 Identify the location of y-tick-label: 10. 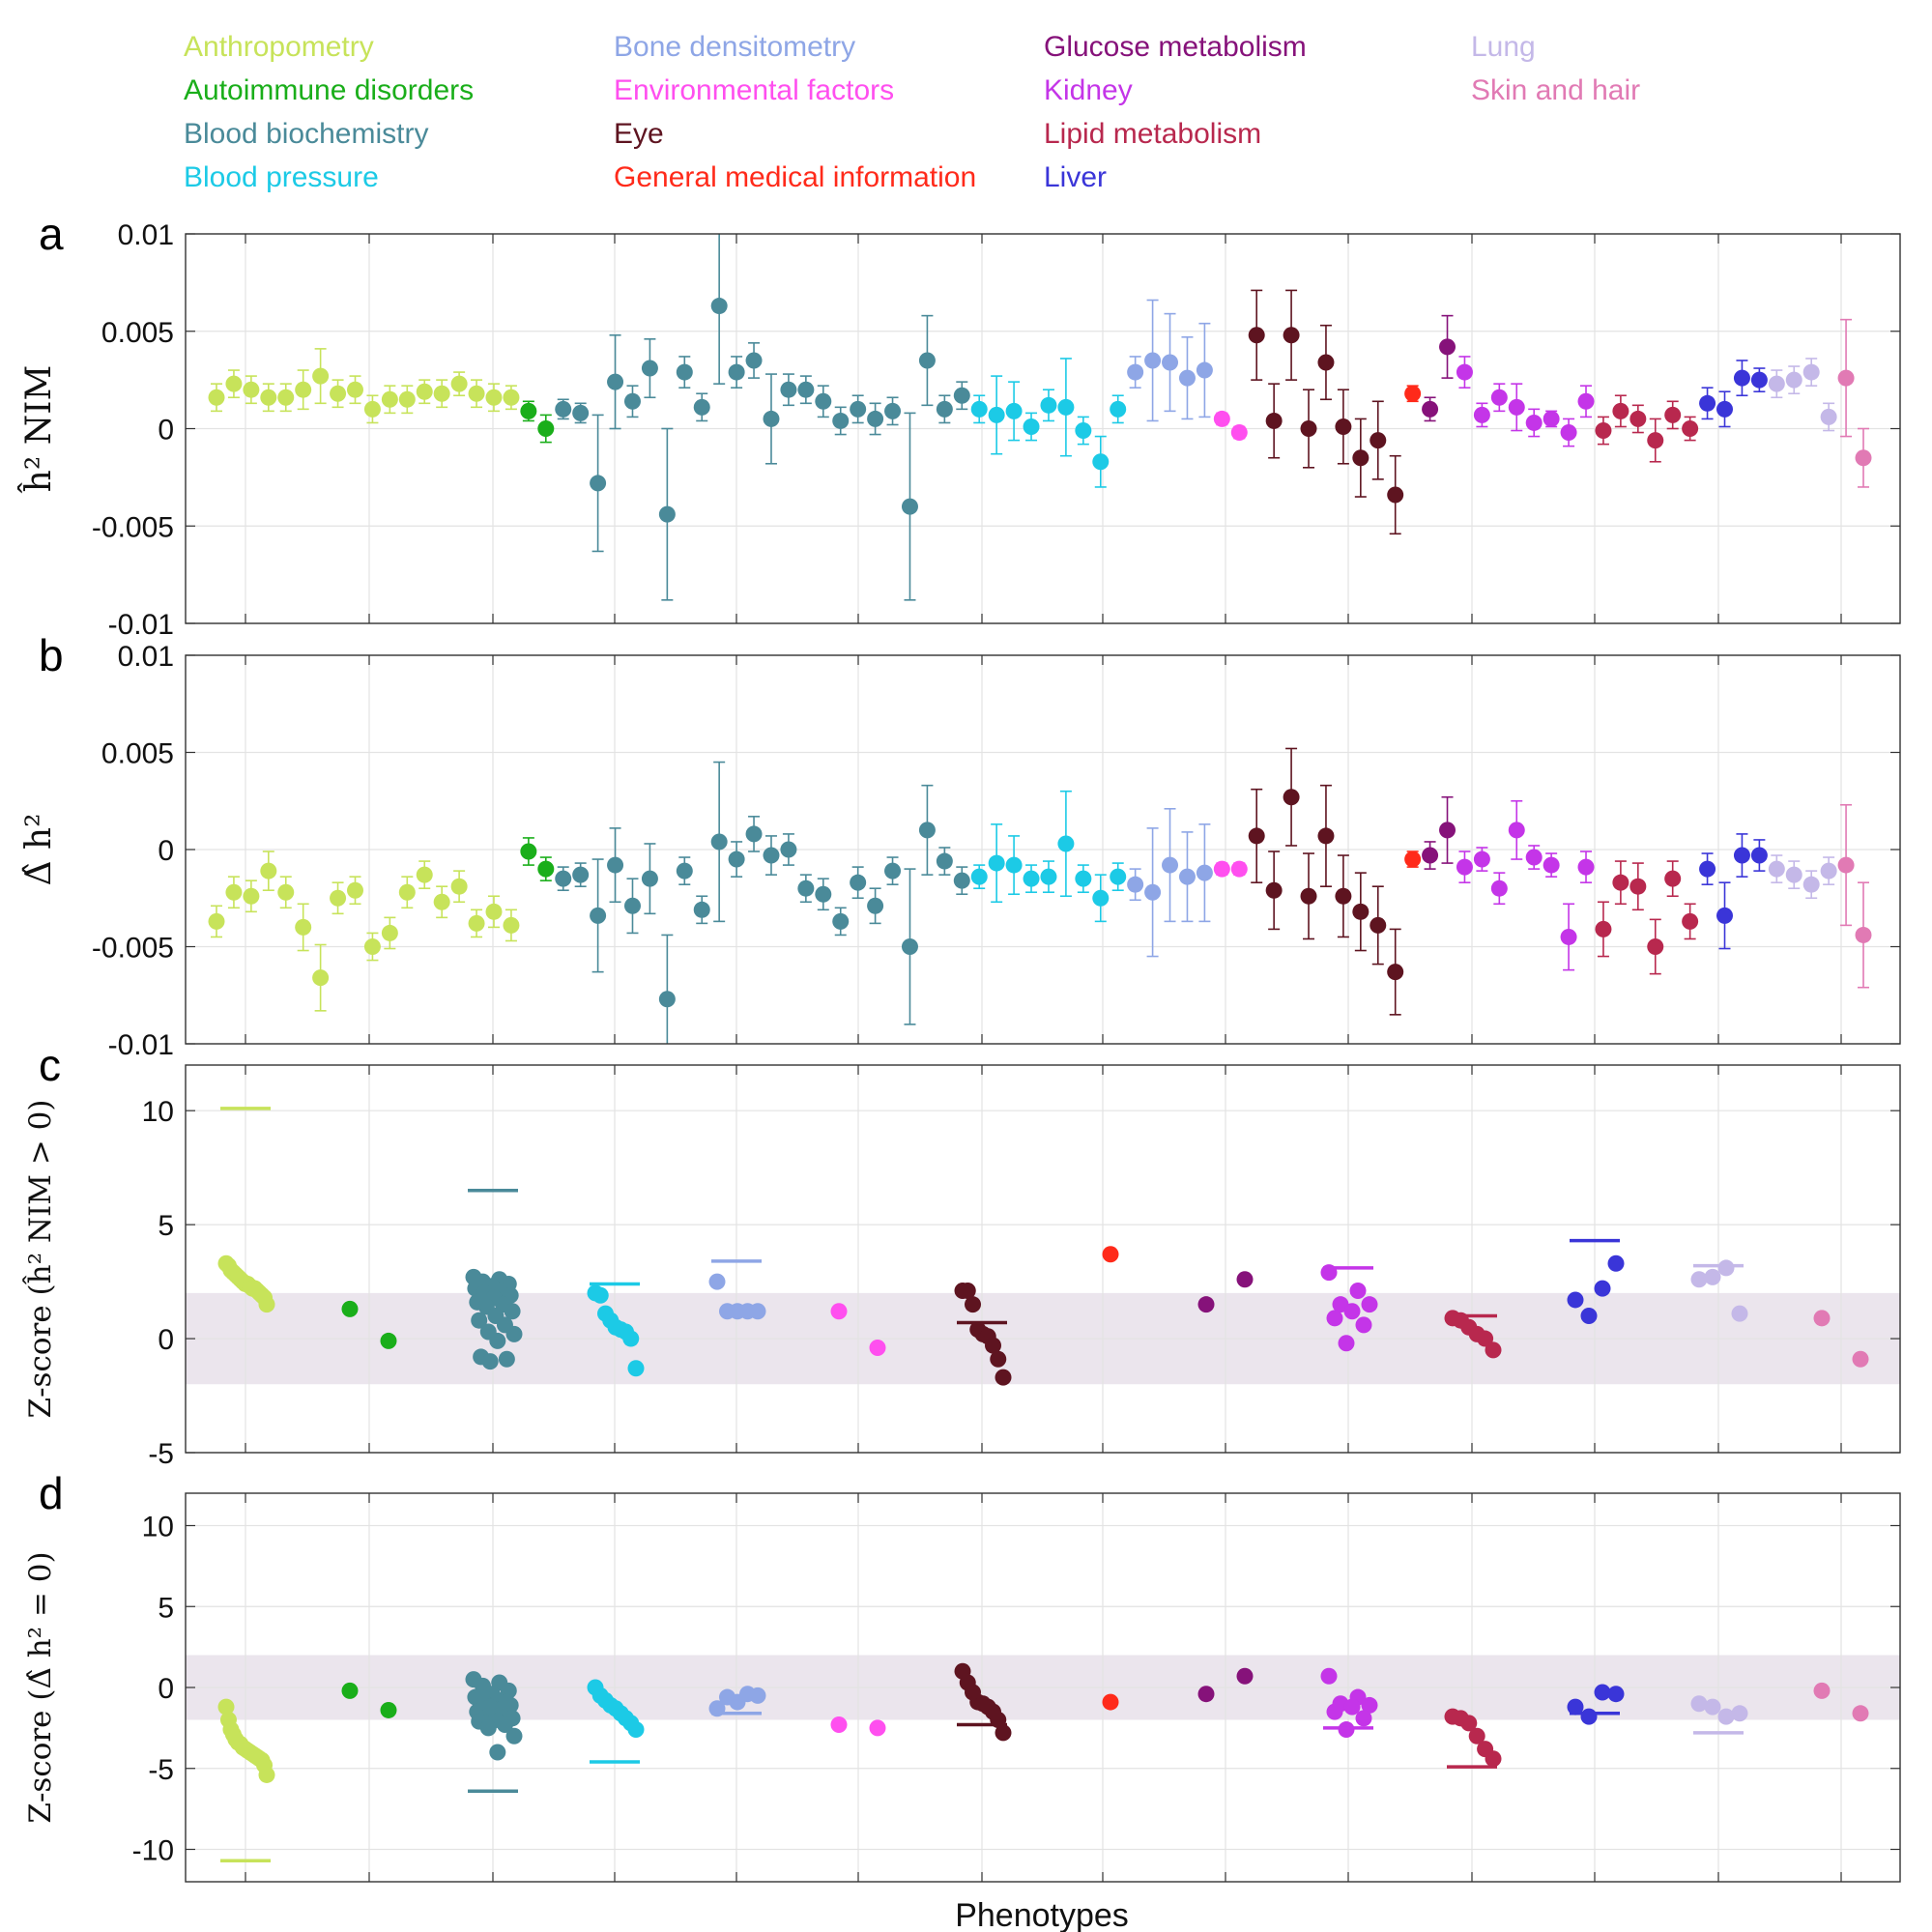
(158, 1112).